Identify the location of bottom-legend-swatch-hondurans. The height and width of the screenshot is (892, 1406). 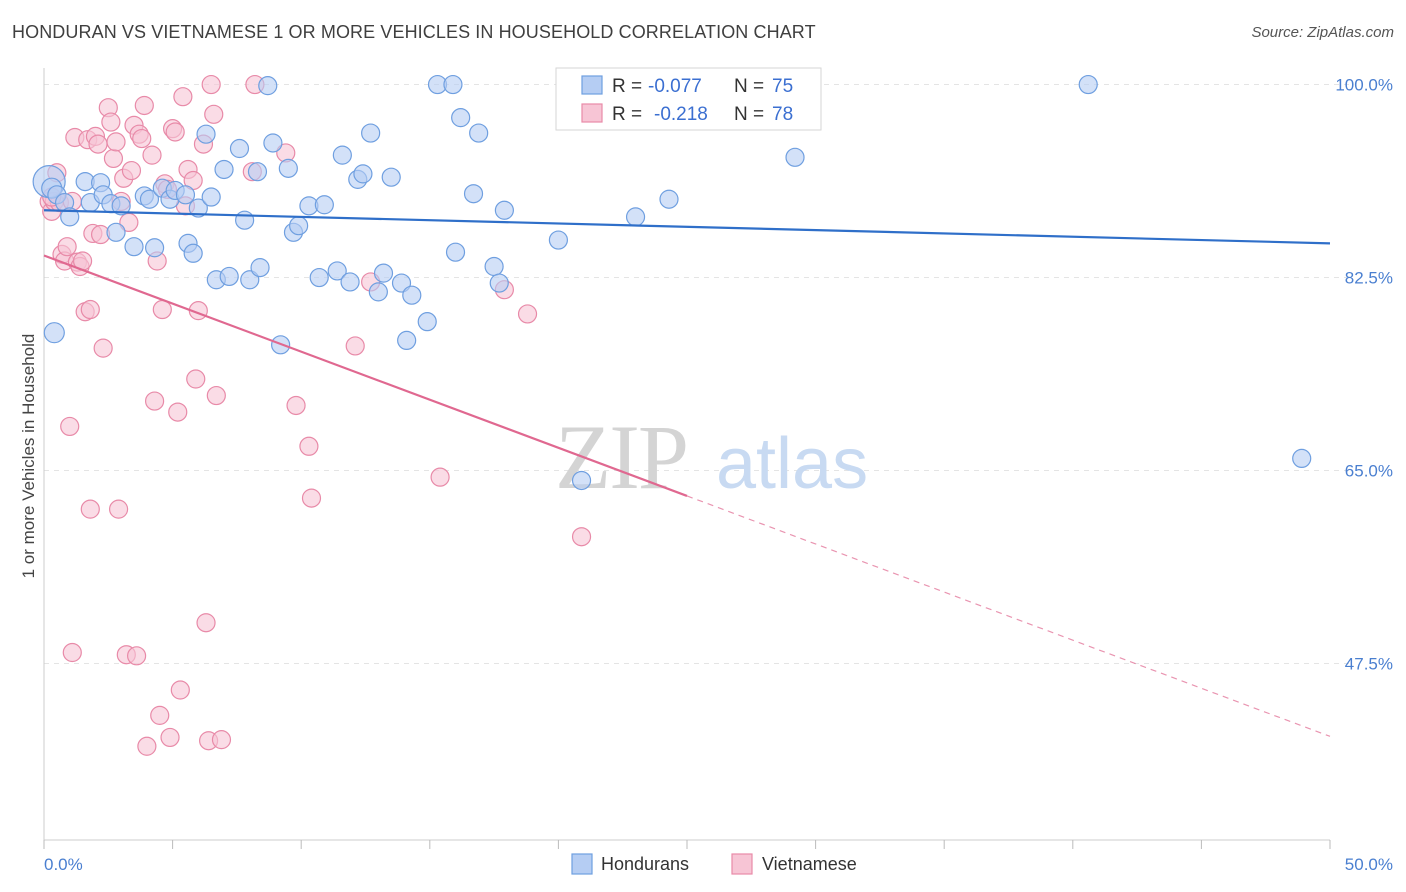
(582, 864).